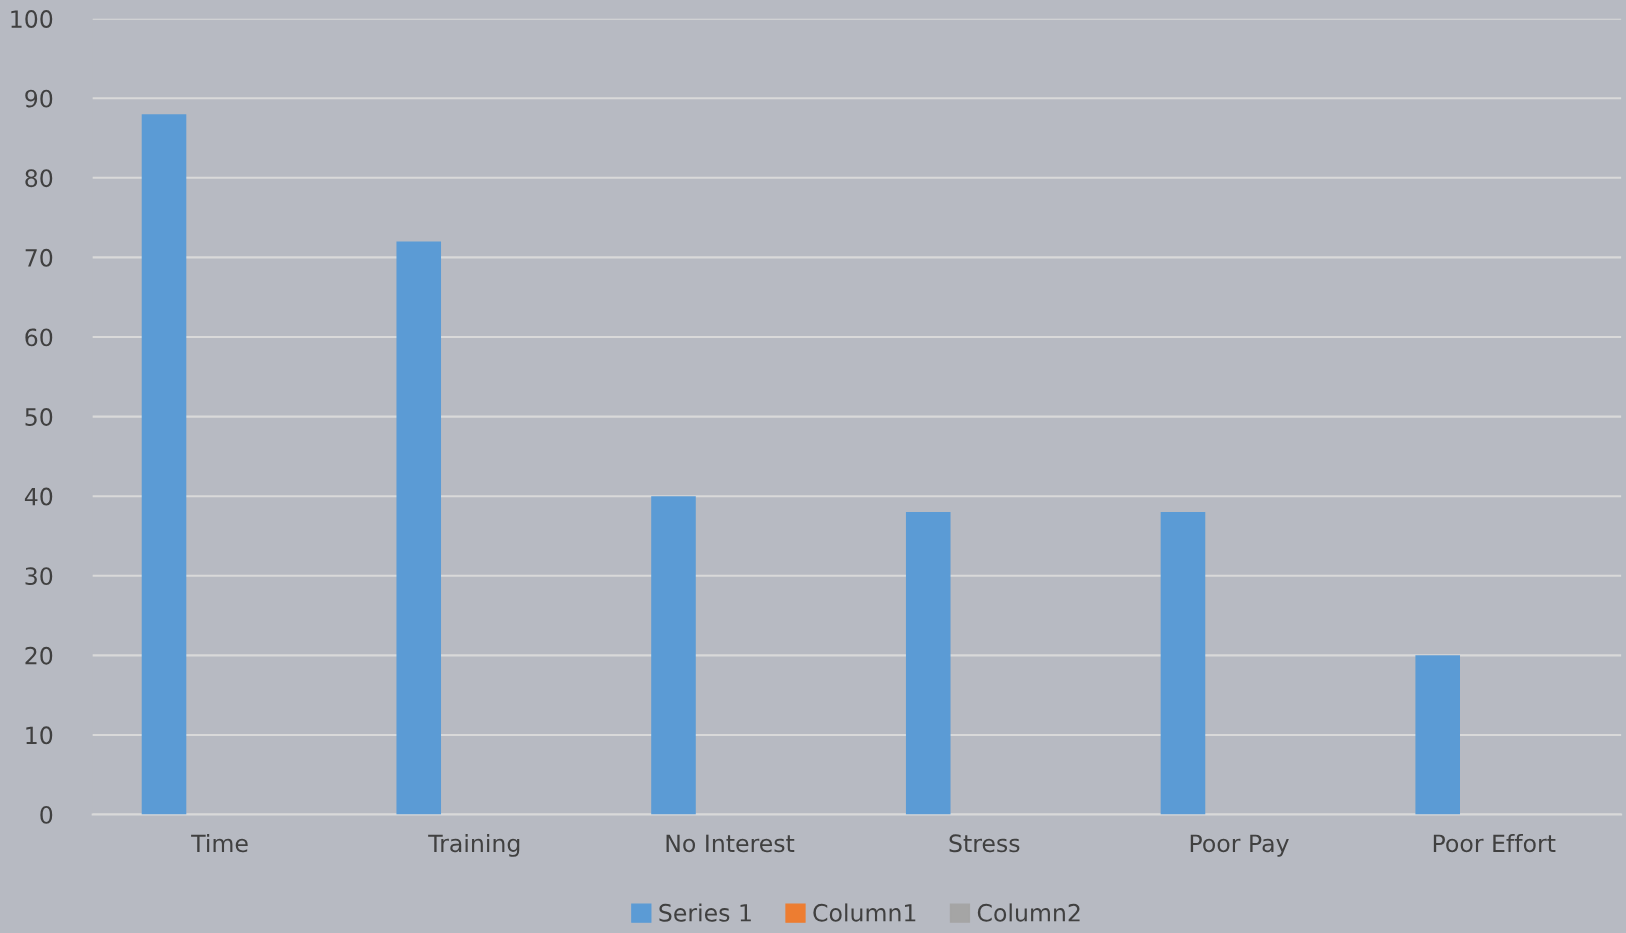 Image resolution: width=1626 pixels, height=933 pixels. What do you see at coordinates (39, 417) in the screenshot?
I see `y-tick-label: 50` at bounding box center [39, 417].